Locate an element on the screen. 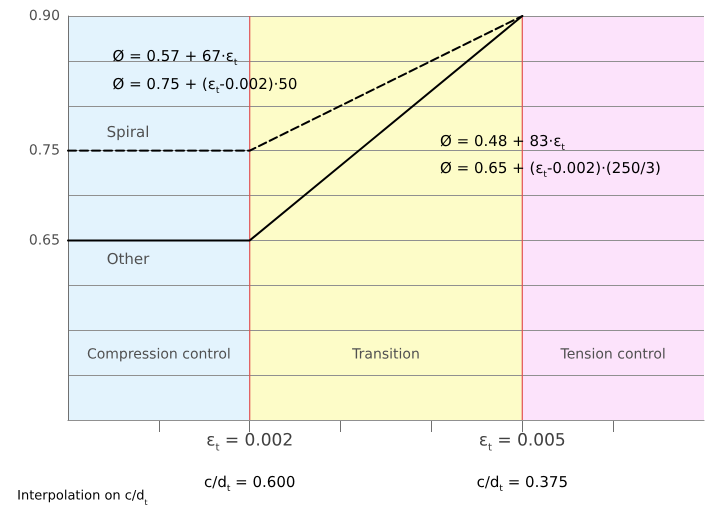  y-tick-label: 0.65 is located at coordinates (44, 240).